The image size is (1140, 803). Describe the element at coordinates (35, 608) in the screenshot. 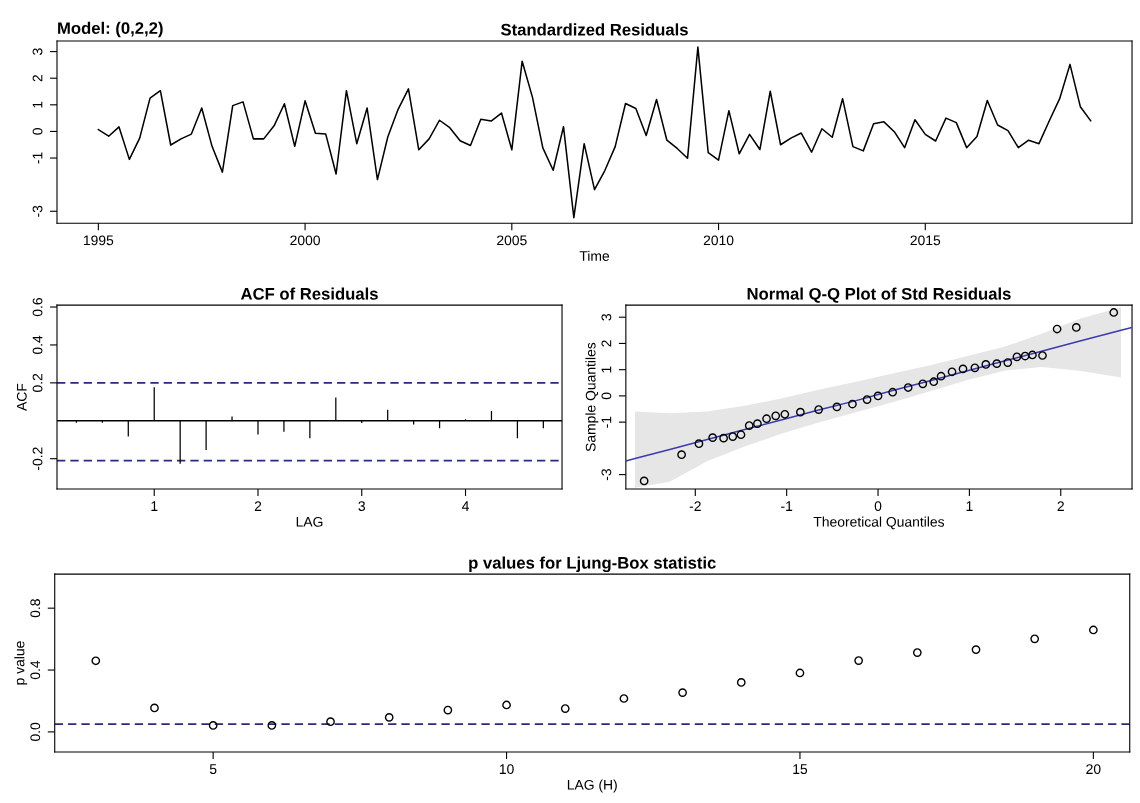

I see `y-tick-label: 0.8` at that location.